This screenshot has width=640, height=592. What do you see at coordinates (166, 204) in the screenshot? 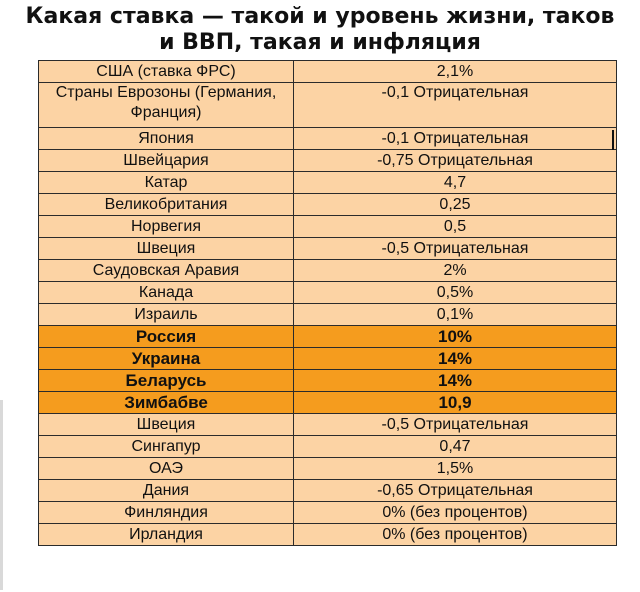
I see `country-cell: Великобритания` at bounding box center [166, 204].